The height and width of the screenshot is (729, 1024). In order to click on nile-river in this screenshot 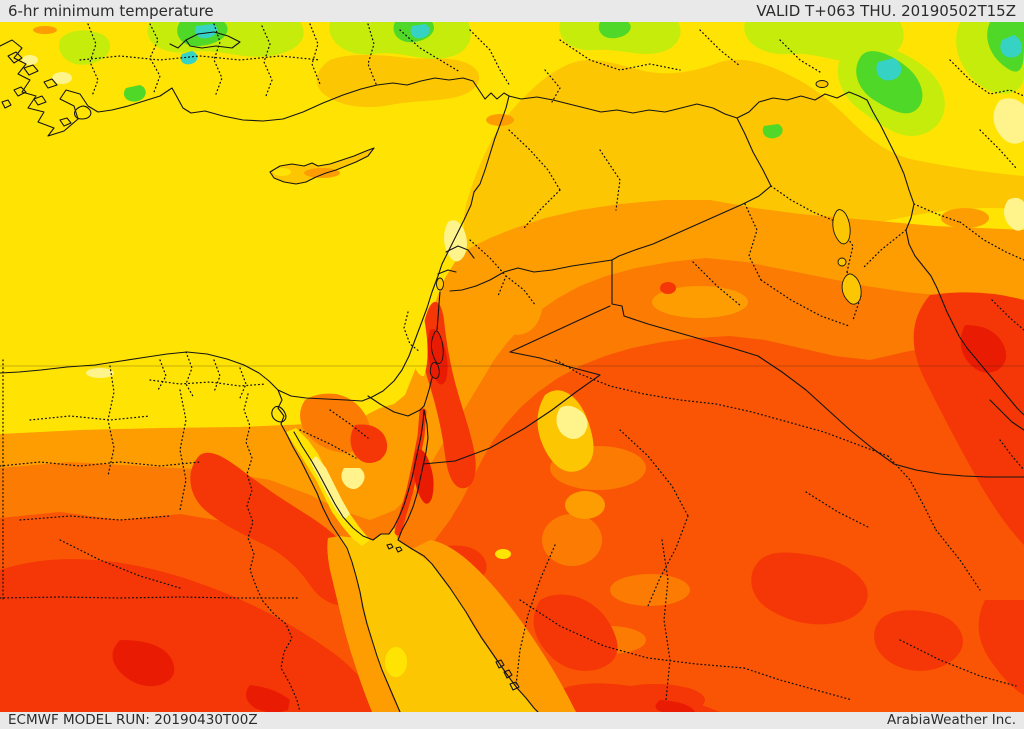, I will do `click(272, 552)`.